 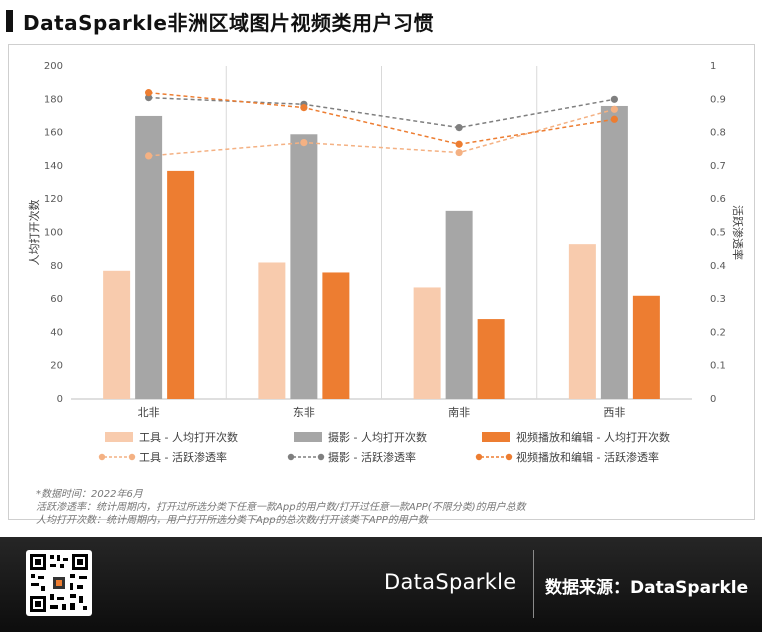 What do you see at coordinates (587, 457) in the screenshot?
I see `legend-label: 视频播放和编辑 - 活跃渗透率` at bounding box center [587, 457].